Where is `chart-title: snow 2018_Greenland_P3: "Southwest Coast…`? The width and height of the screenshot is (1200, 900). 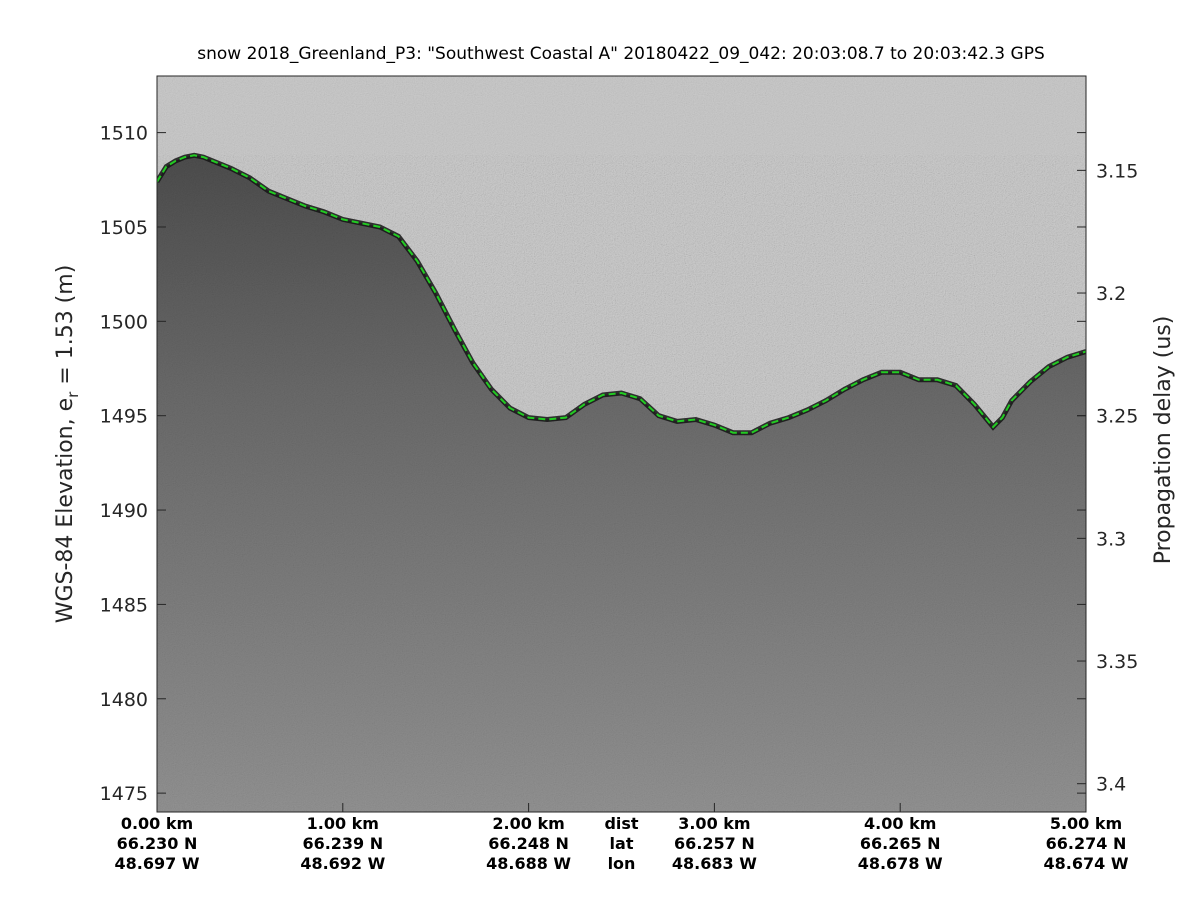
chart-title: snow 2018_Greenland_P3: "Southwest Coast… is located at coordinates (621, 54).